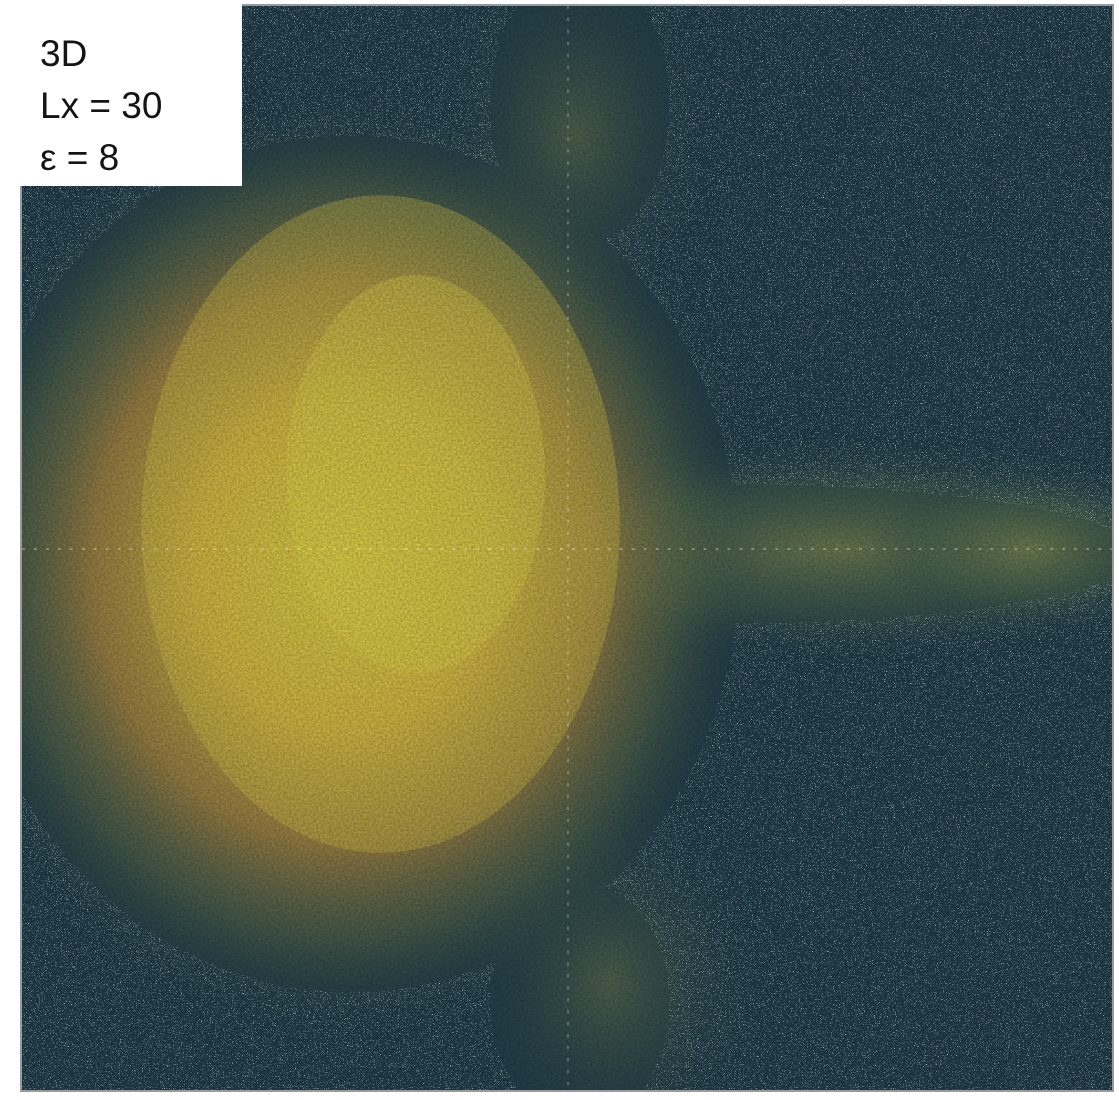 The height and width of the screenshot is (1100, 1119). I want to click on dimension-label: 3D, so click(64, 53).